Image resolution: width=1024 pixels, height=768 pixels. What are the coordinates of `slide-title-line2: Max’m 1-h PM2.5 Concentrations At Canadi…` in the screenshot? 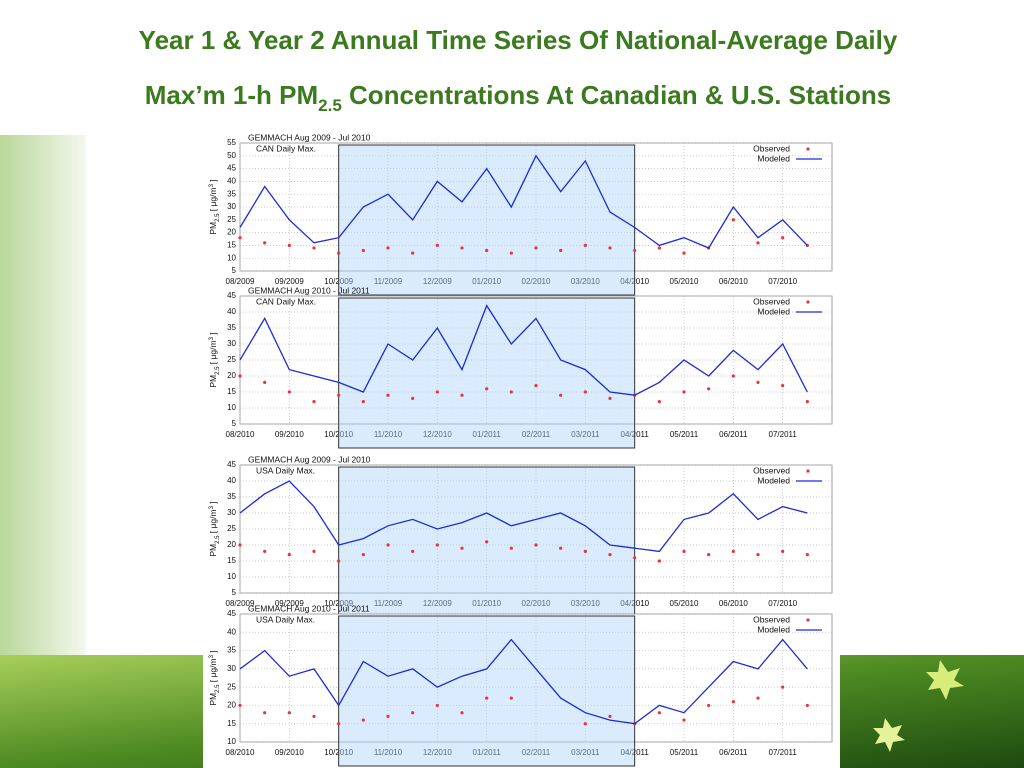 It's located at (518, 97).